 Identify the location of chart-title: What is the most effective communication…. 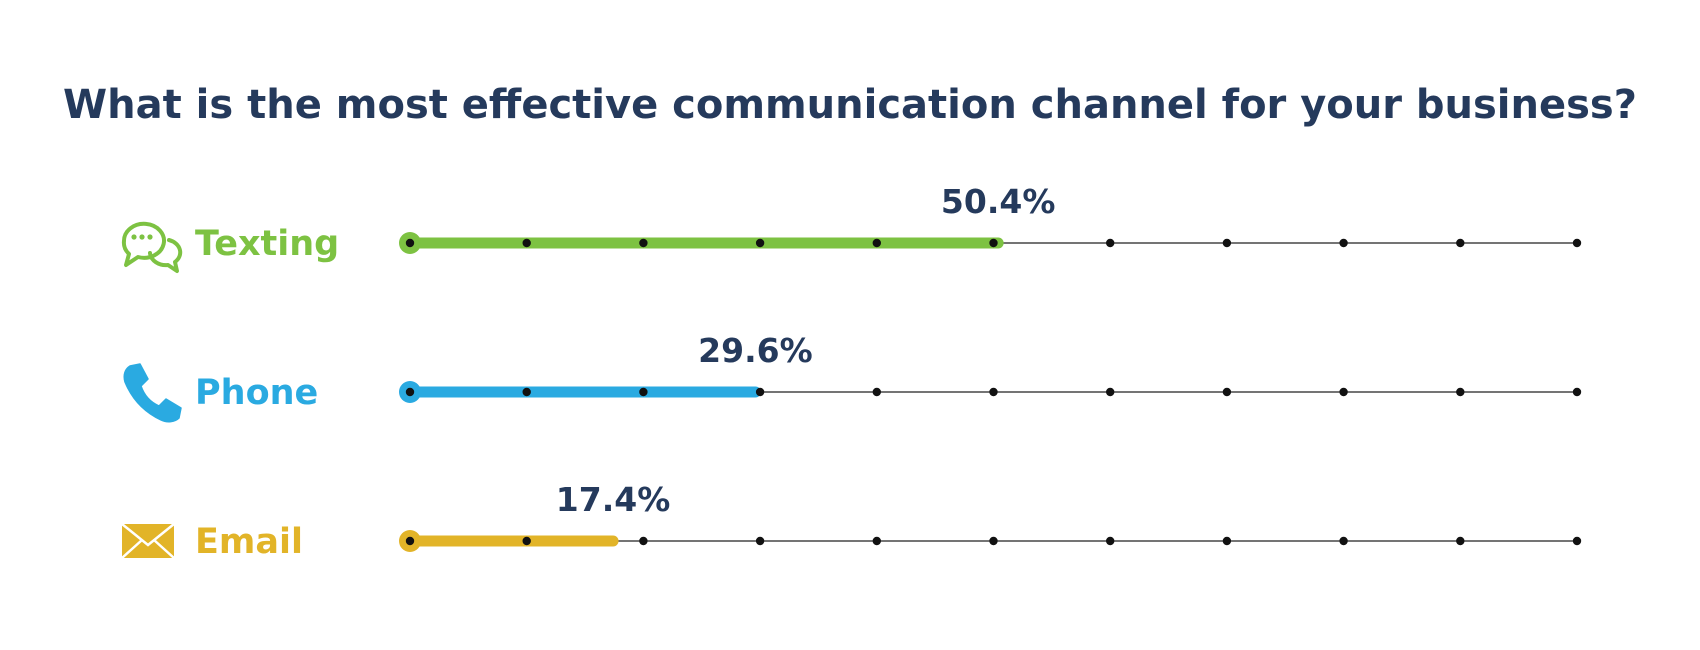
(850, 105).